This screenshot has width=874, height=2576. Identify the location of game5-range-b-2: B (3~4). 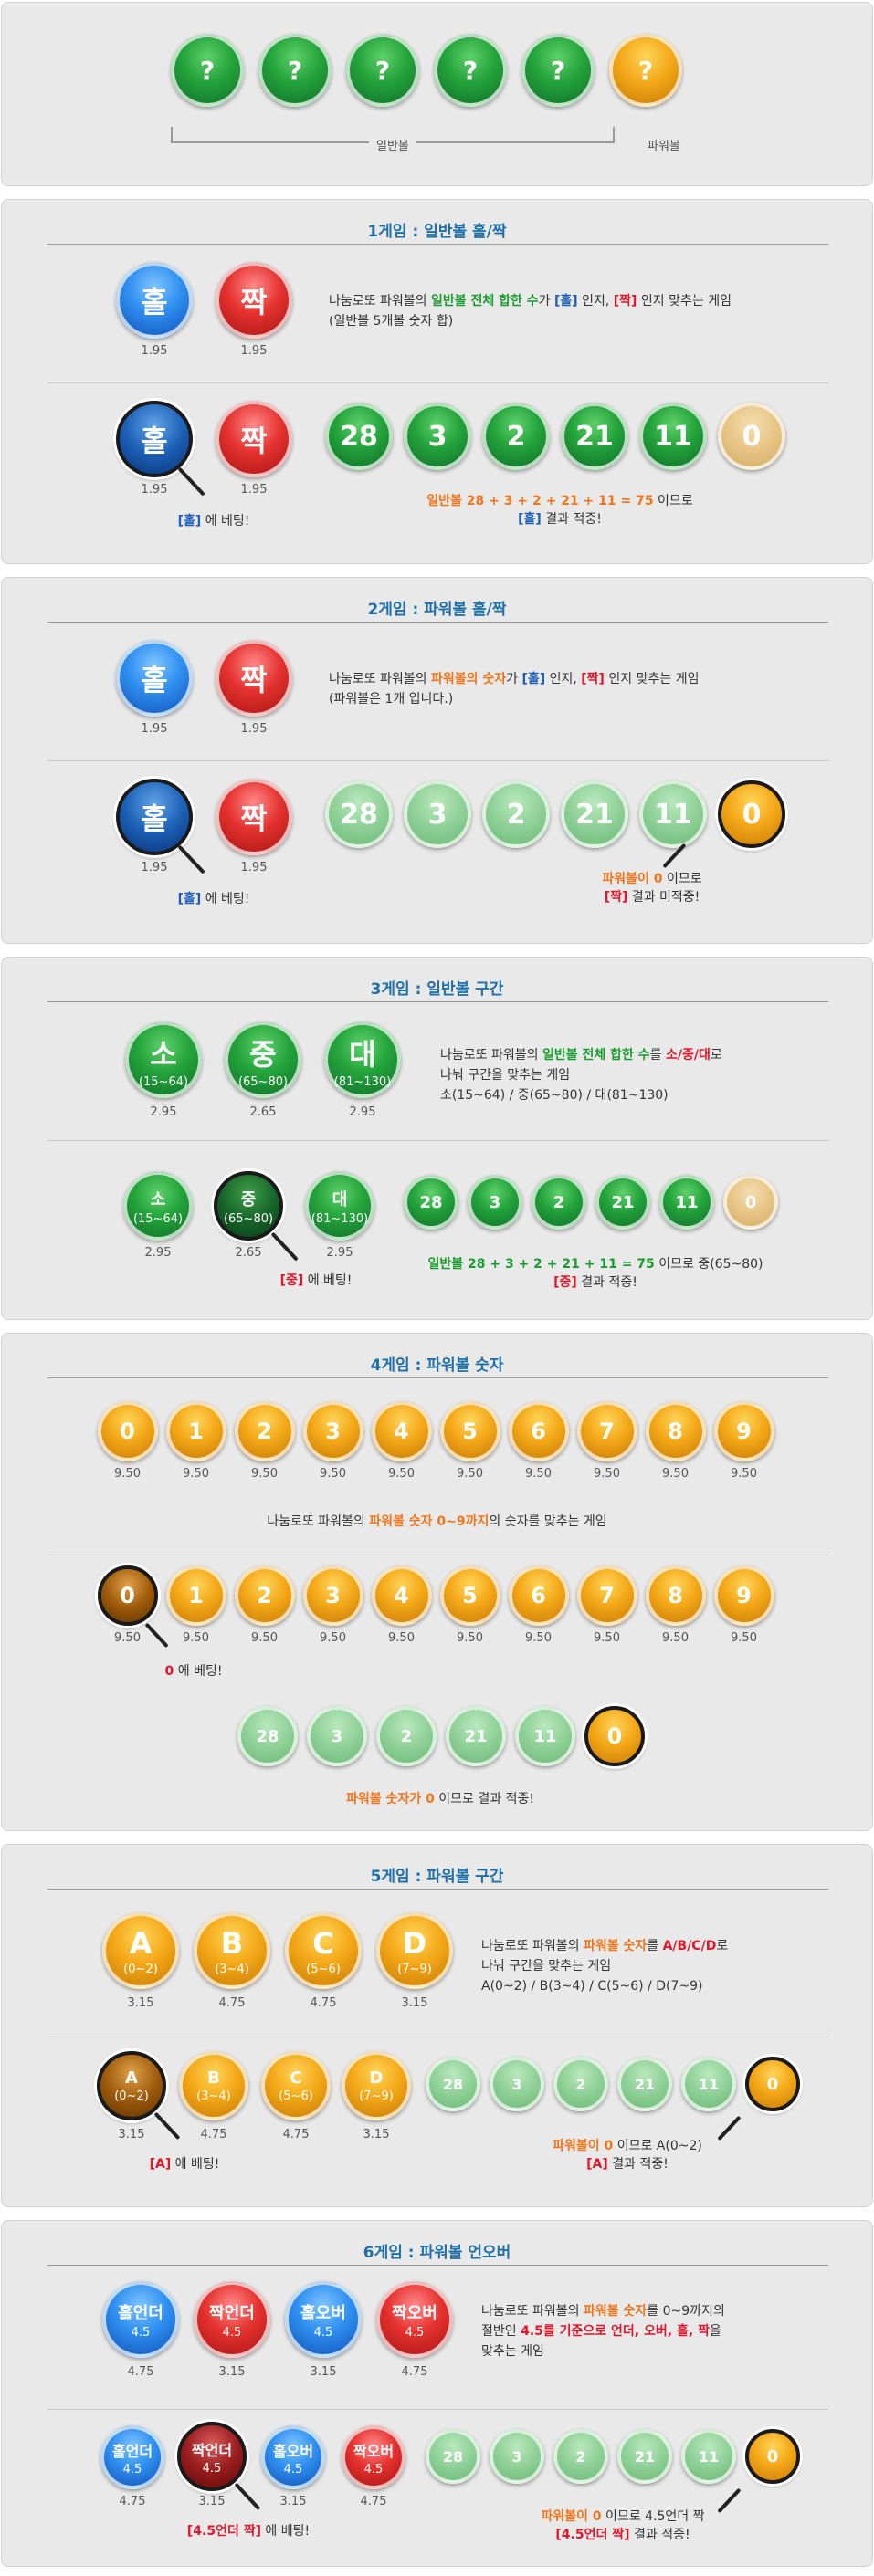
(213, 2085).